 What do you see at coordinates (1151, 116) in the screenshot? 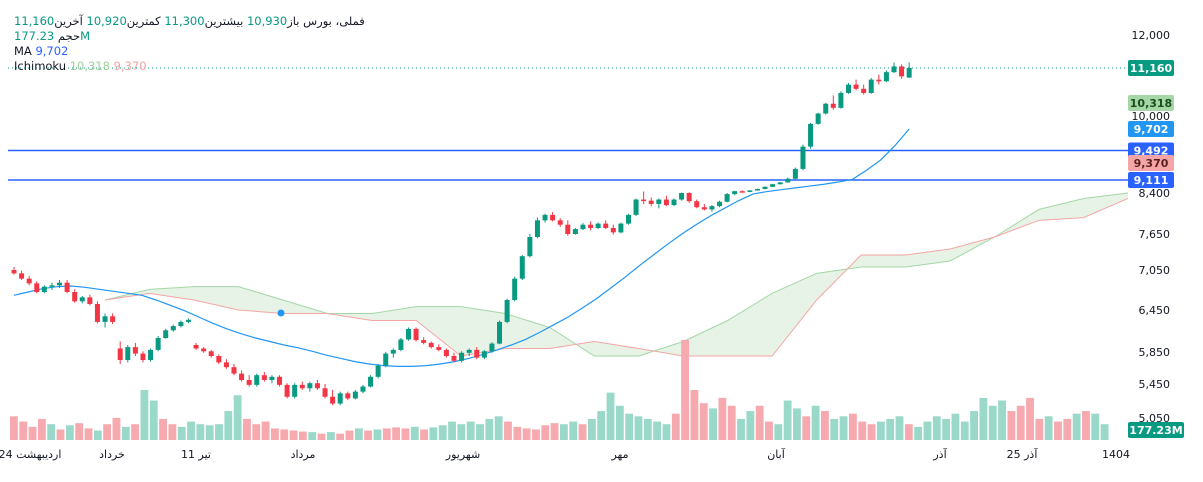
I see `price-axis-tick: 10,000` at bounding box center [1151, 116].